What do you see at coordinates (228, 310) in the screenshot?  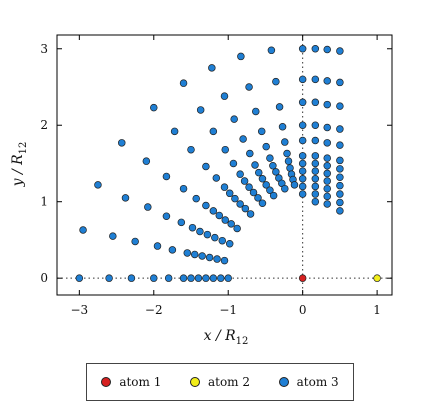 I see `x-tick-label: −1` at bounding box center [228, 310].